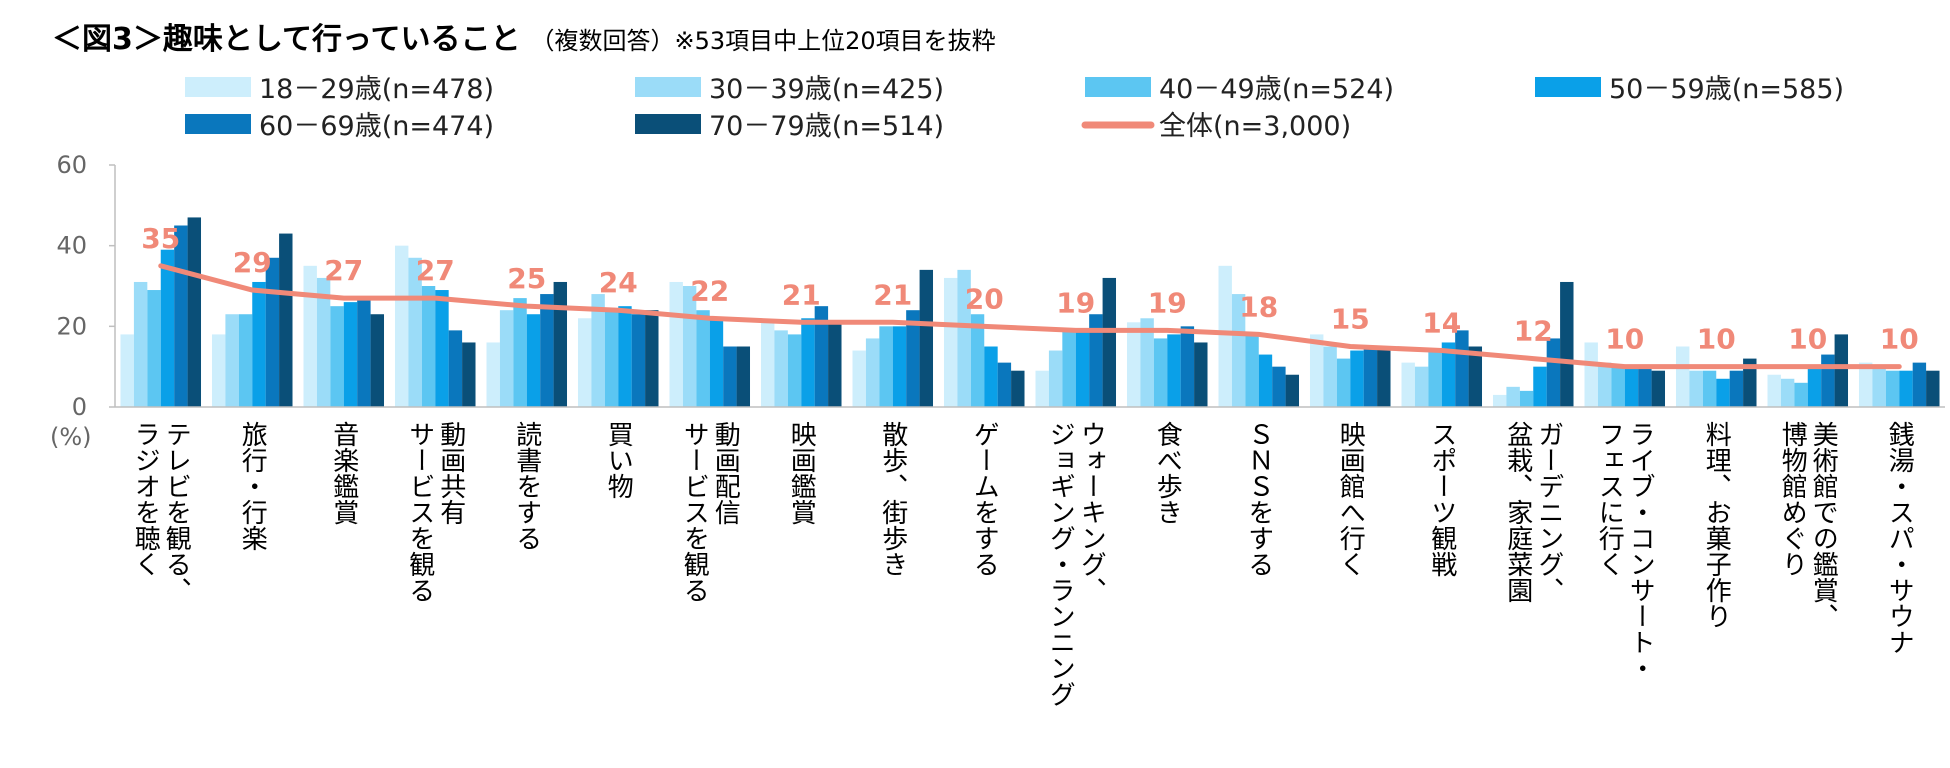  What do you see at coordinates (145, 499) in the screenshot?
I see `x-category-label: ラジオを聴く` at bounding box center [145, 499].